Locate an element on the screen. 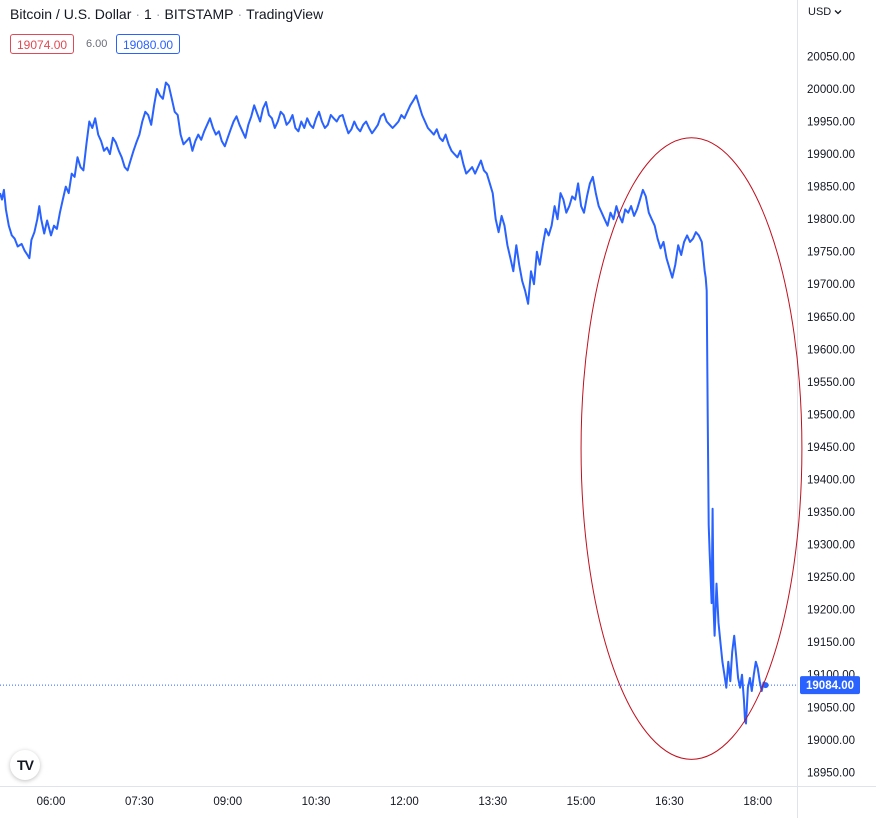 This screenshot has width=876, height=818. y-tick-label: 19300.00 is located at coordinates (831, 546).